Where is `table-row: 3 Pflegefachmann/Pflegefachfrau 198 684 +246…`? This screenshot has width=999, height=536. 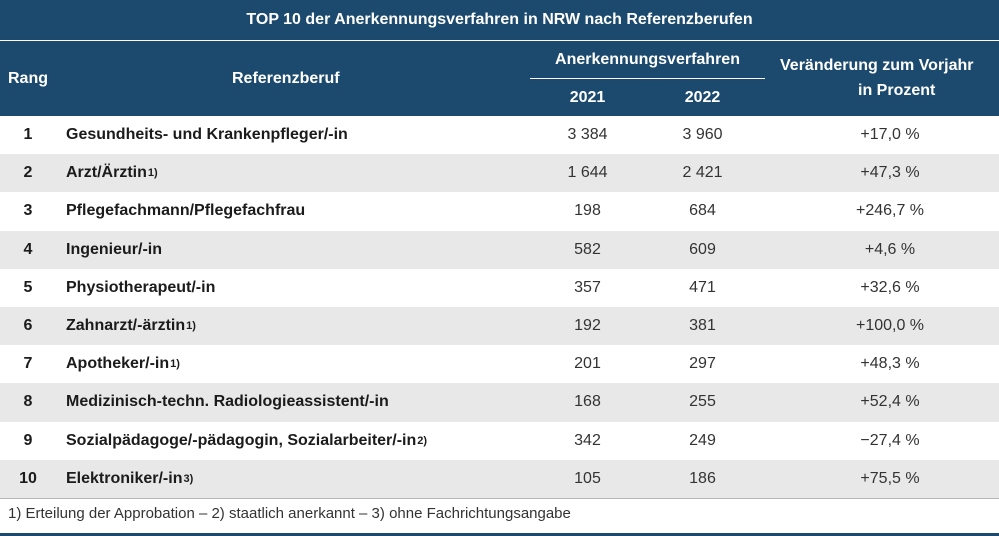 table-row: 3 Pflegefachmann/Pflegefachfrau 198 684 +246… is located at coordinates (499, 211).